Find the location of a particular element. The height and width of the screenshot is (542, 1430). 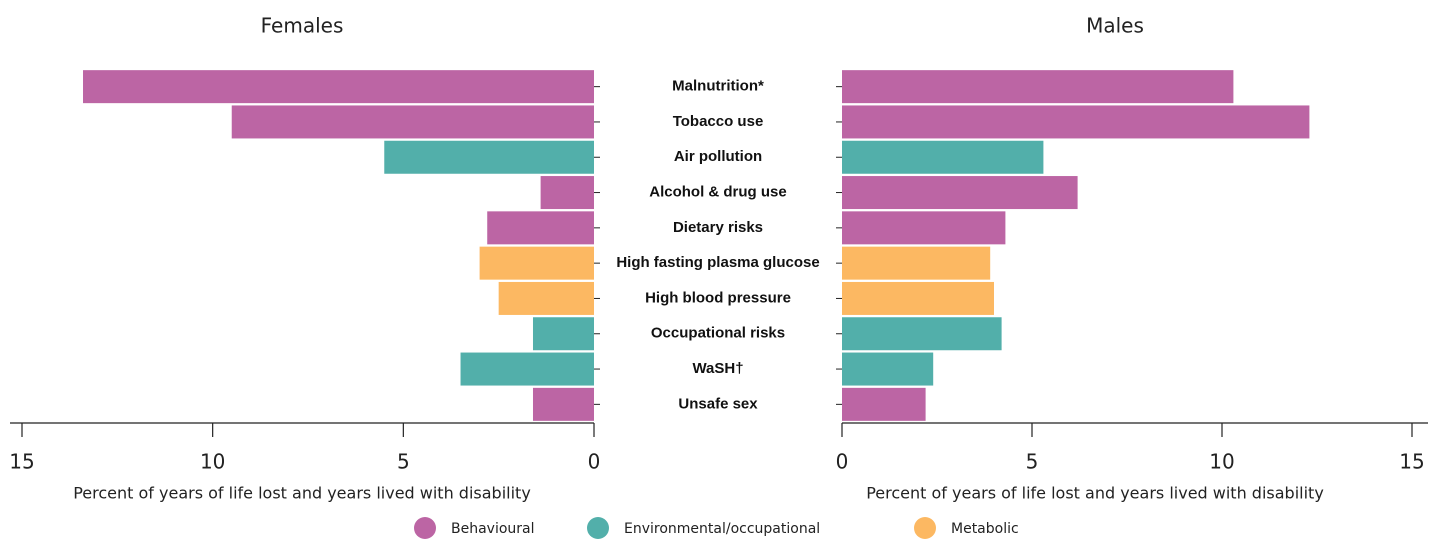

category-label: High fasting plasma glucose is located at coordinates (717, 262).